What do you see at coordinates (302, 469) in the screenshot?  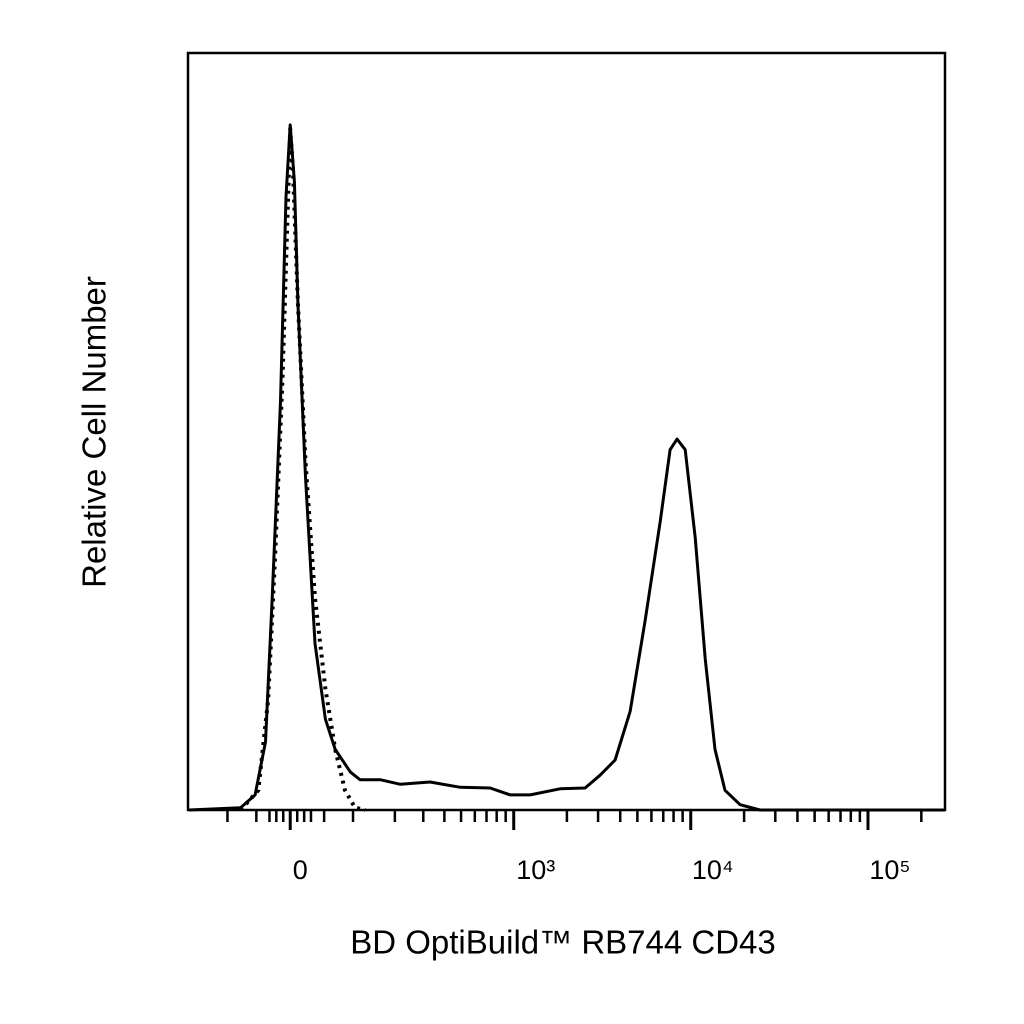 I see `histogram-curve` at bounding box center [302, 469].